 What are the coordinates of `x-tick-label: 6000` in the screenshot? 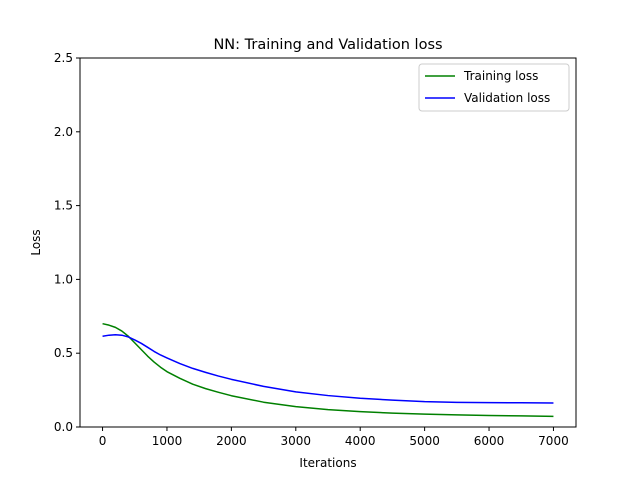 It's located at (489, 441).